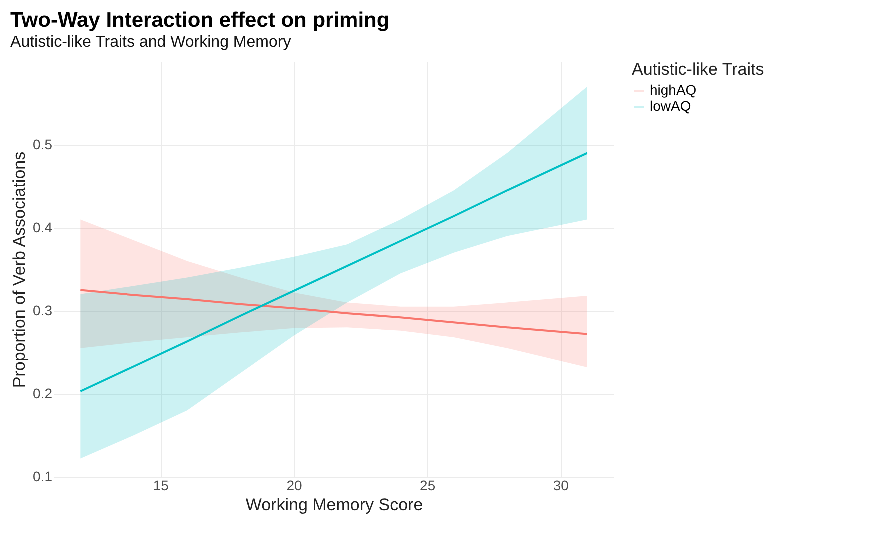  What do you see at coordinates (43, 310) in the screenshot?
I see `y-tick-label: 0.3` at bounding box center [43, 310].